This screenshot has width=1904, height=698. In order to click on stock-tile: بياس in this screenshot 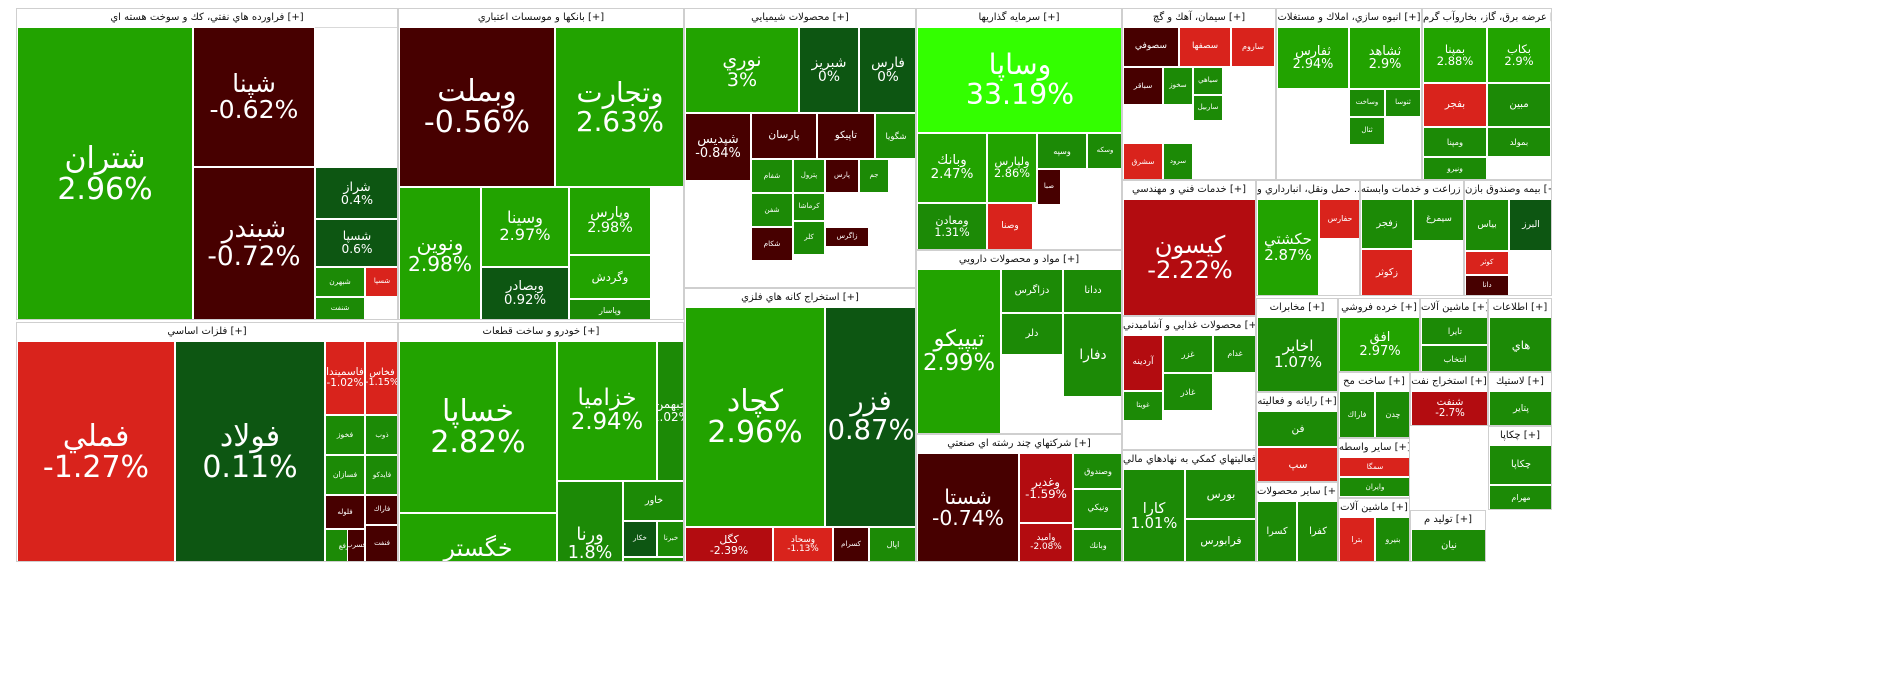, I will do `click(1487, 225)`.